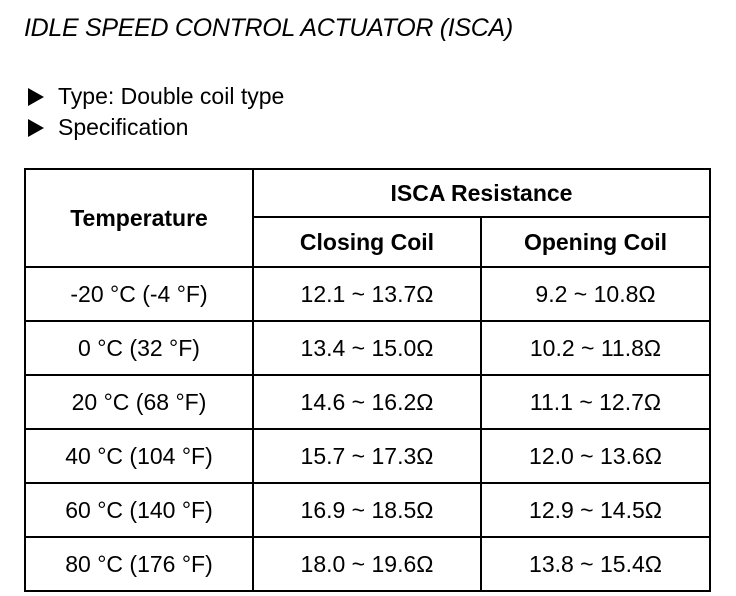 This screenshot has width=736, height=596. What do you see at coordinates (139, 564) in the screenshot?
I see `table-cell: 80 °C (176 °F)` at bounding box center [139, 564].